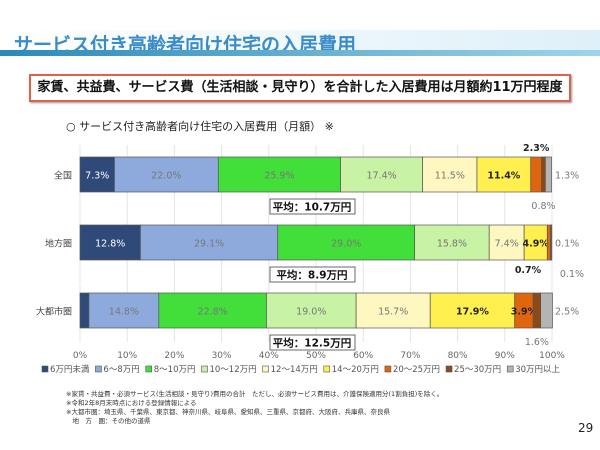 The width and height of the screenshot is (600, 450). Describe the element at coordinates (537, 342) in the screenshot. I see `data-label: 1.6%` at that location.